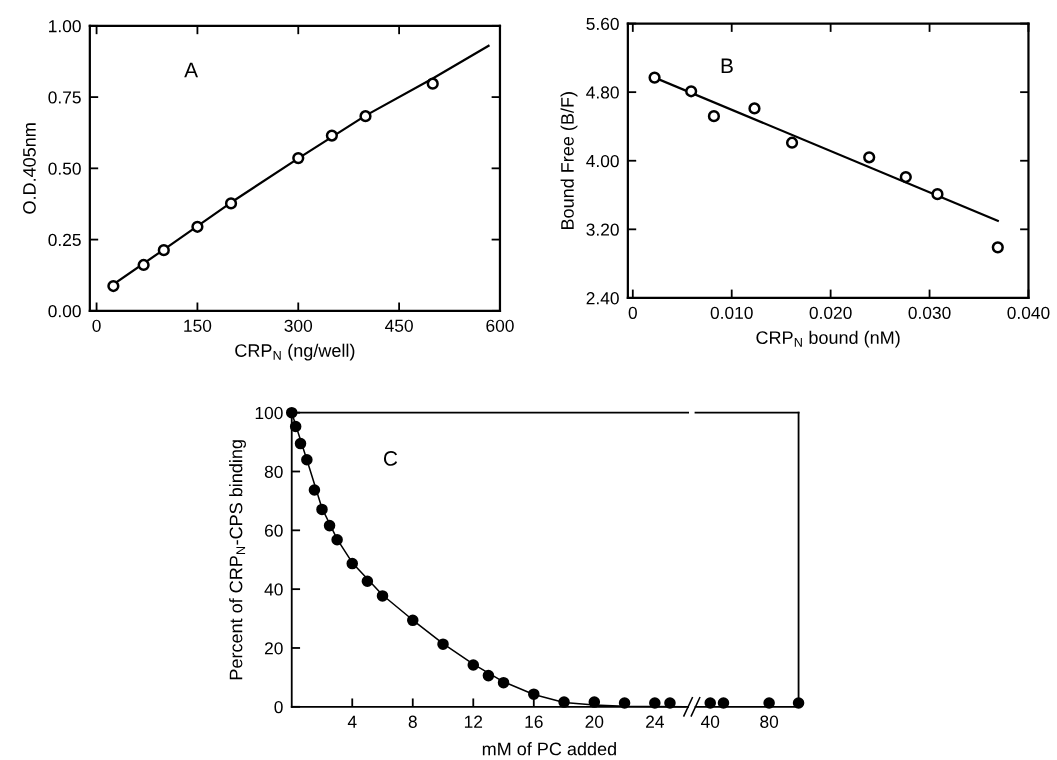  I want to click on y-axis-title: O.D.405nm, so click(29, 168).